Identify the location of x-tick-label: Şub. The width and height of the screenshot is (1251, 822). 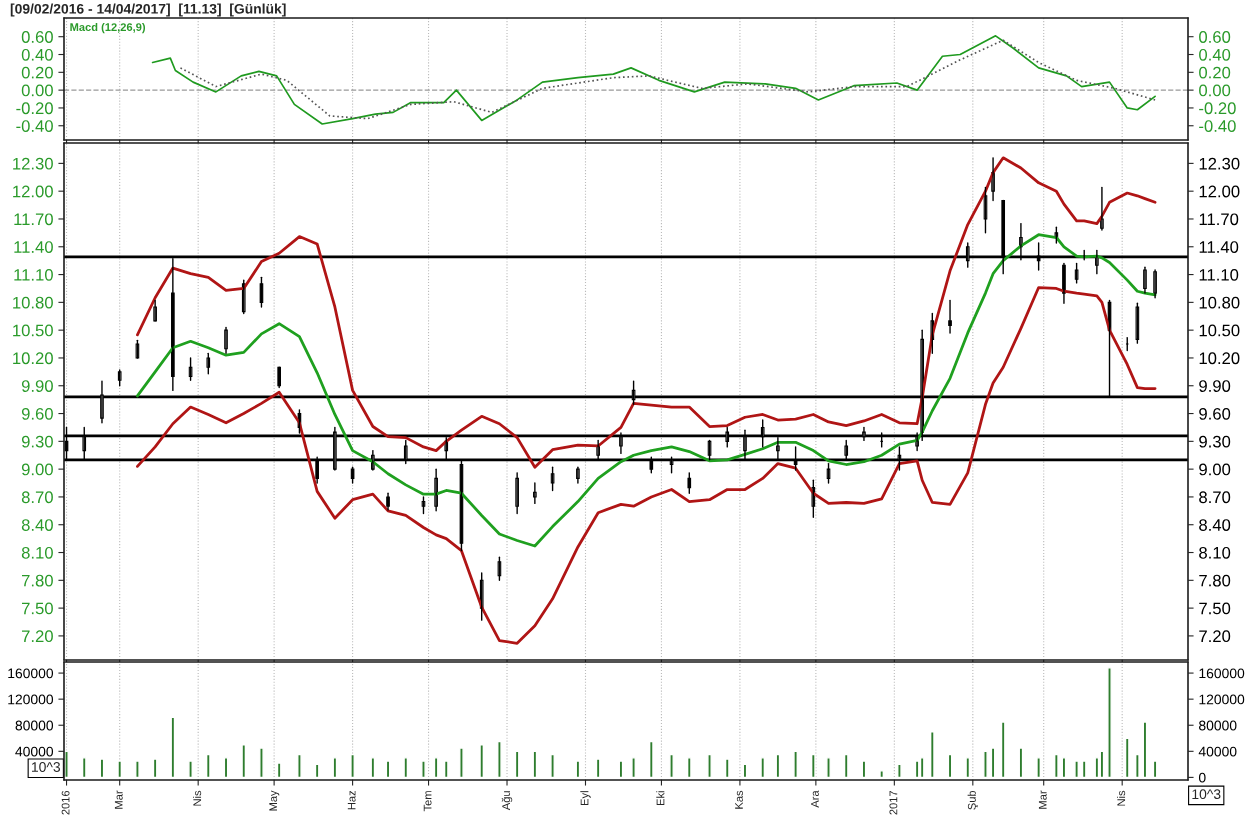
(973, 800).